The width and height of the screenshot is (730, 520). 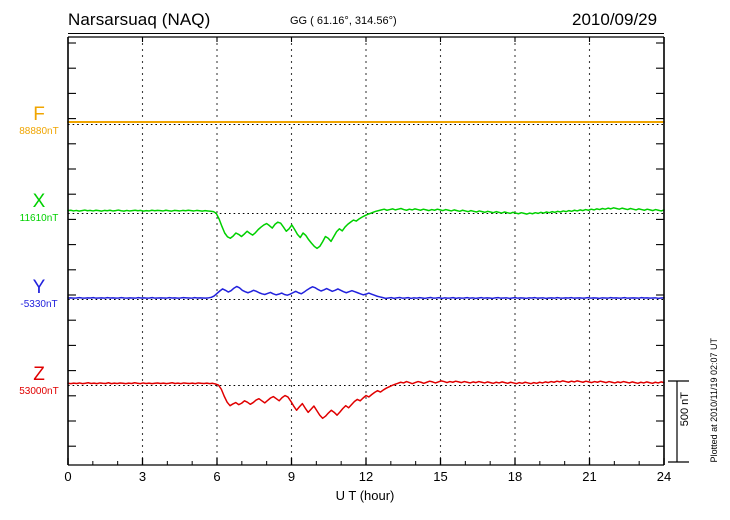 What do you see at coordinates (366, 400) in the screenshot?
I see `trace-z` at bounding box center [366, 400].